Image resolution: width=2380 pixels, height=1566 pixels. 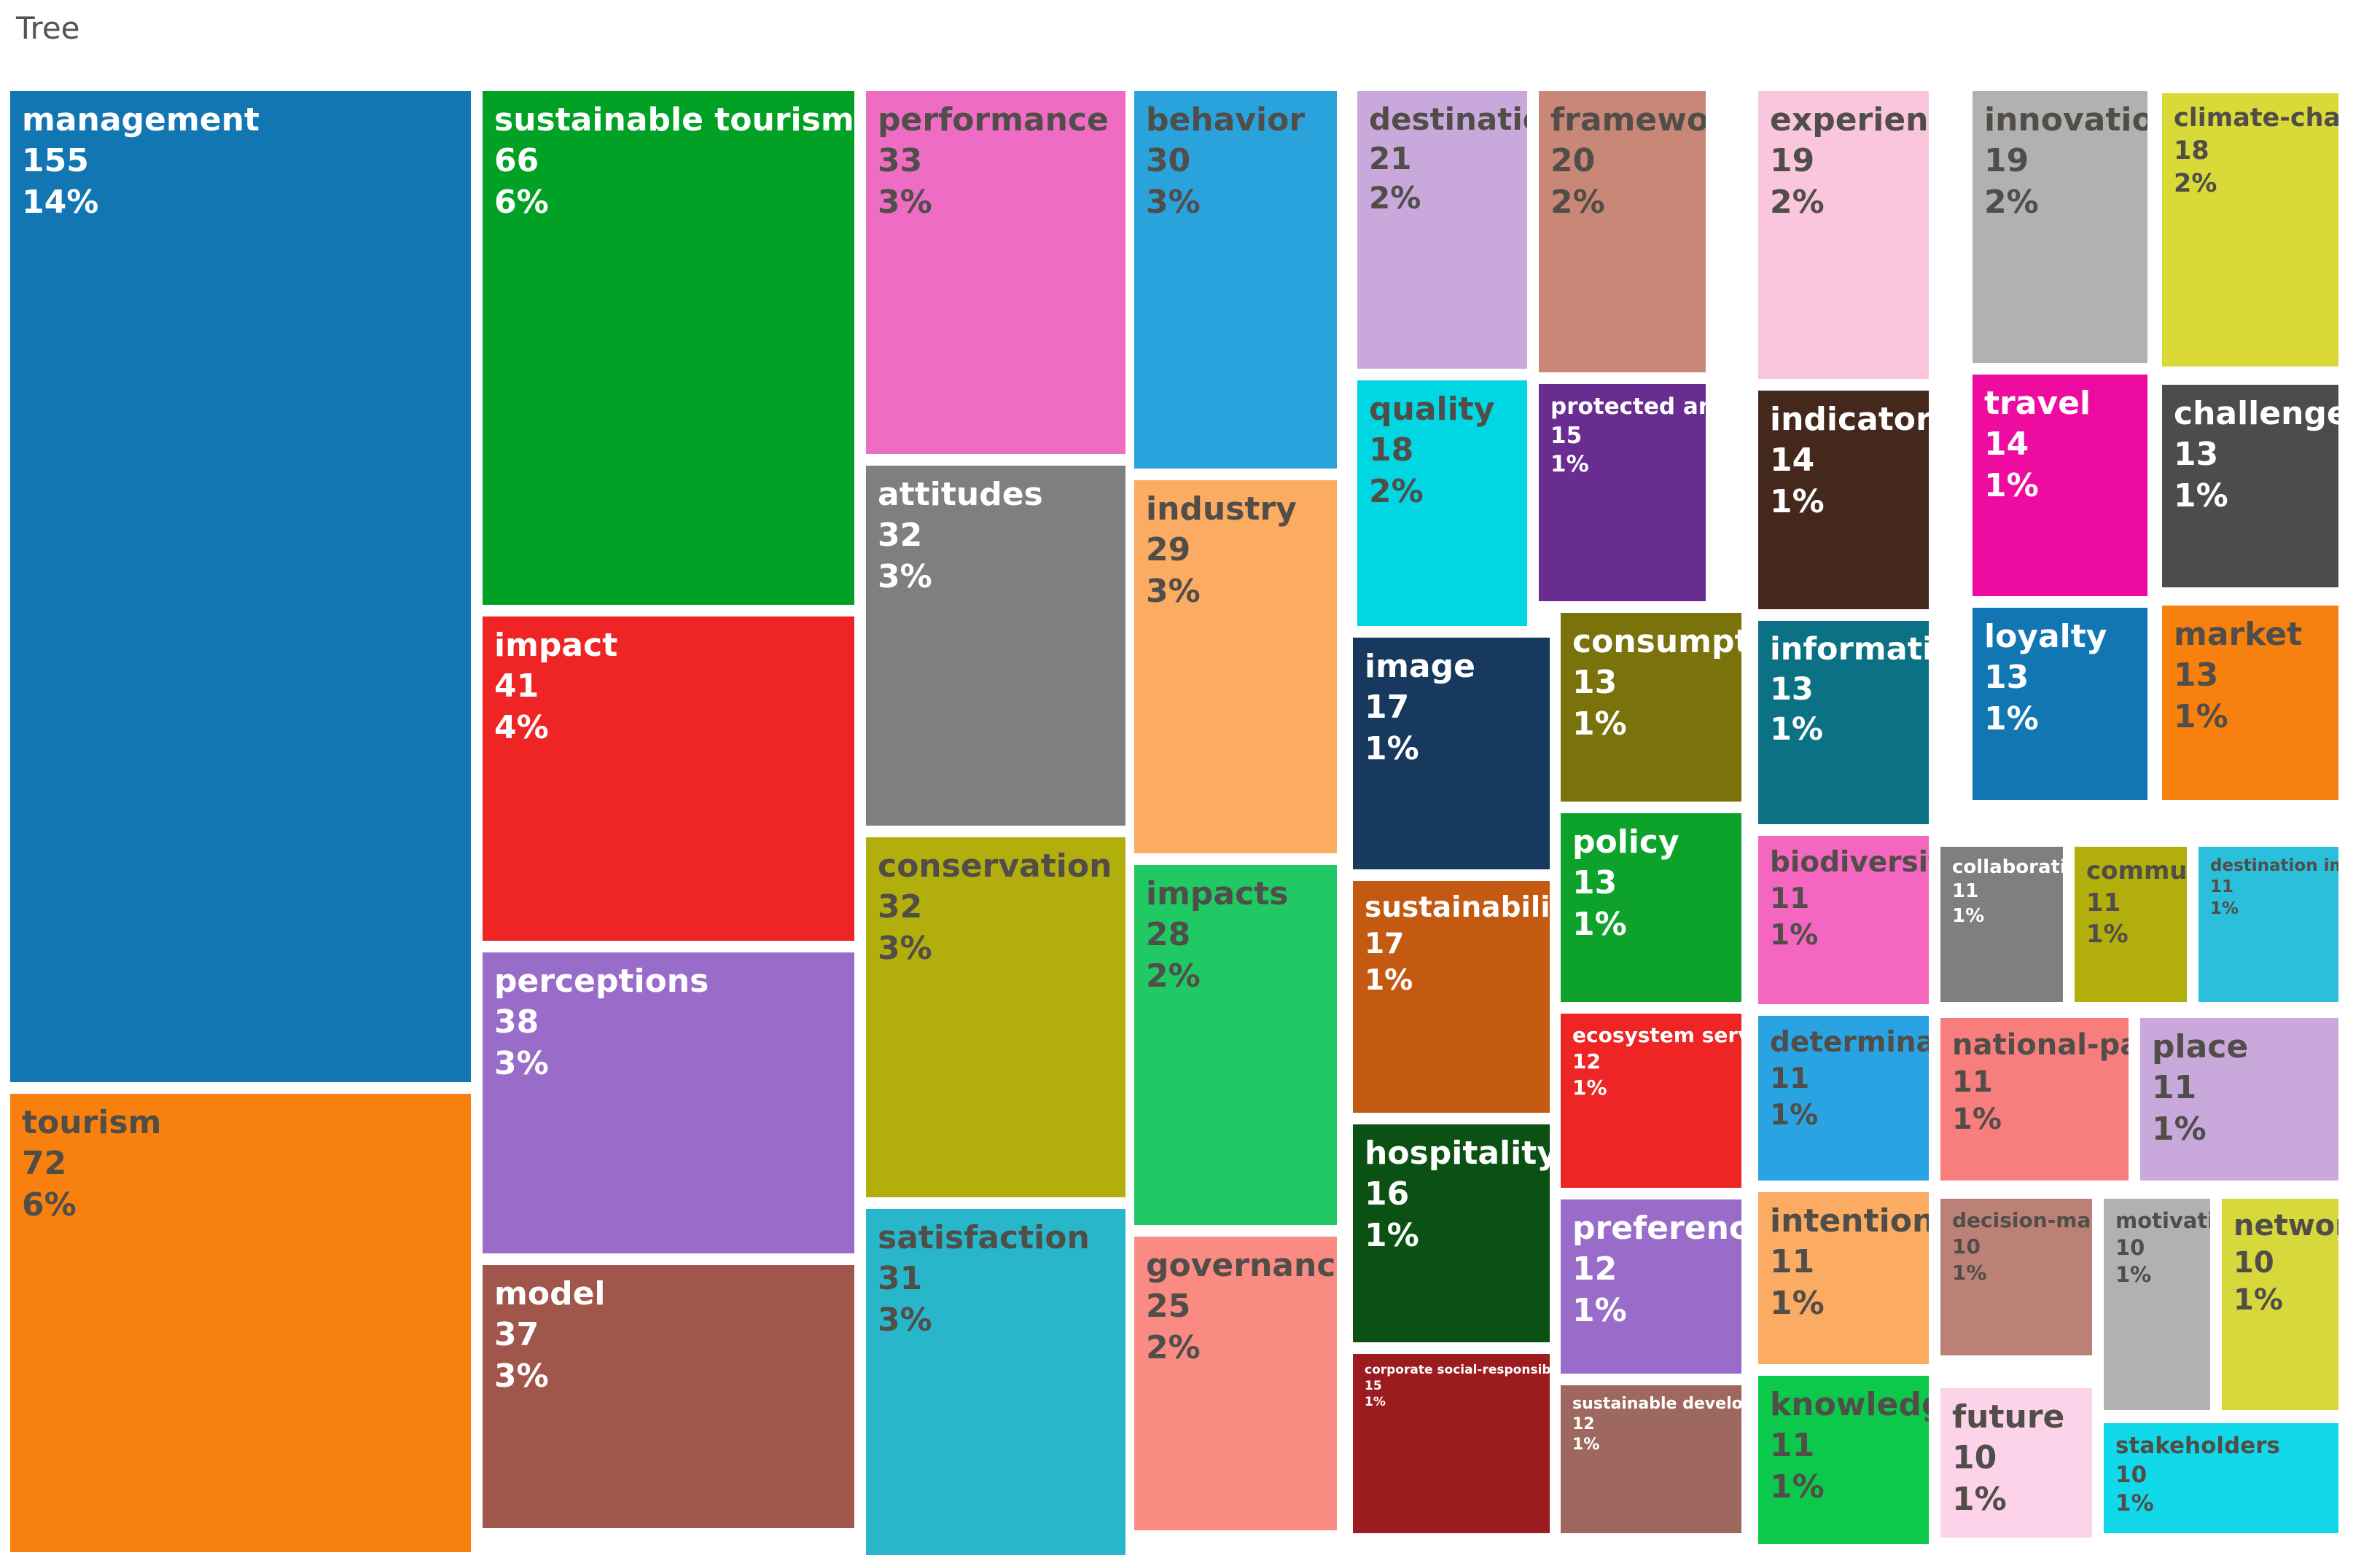 I want to click on treemap-tile-community: community 11 1%, so click(x=2131, y=924).